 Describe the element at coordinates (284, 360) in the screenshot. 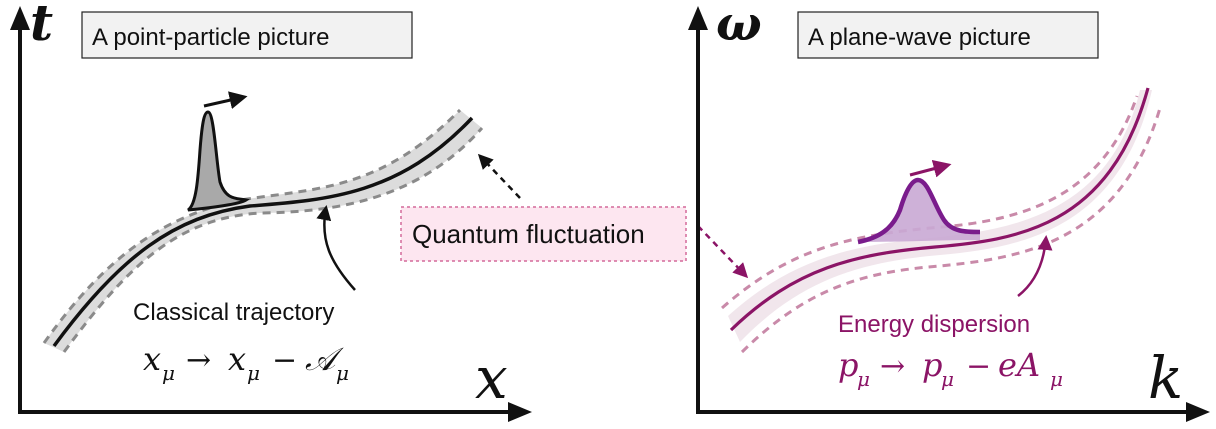

I see `left-formula-minus: −` at that location.